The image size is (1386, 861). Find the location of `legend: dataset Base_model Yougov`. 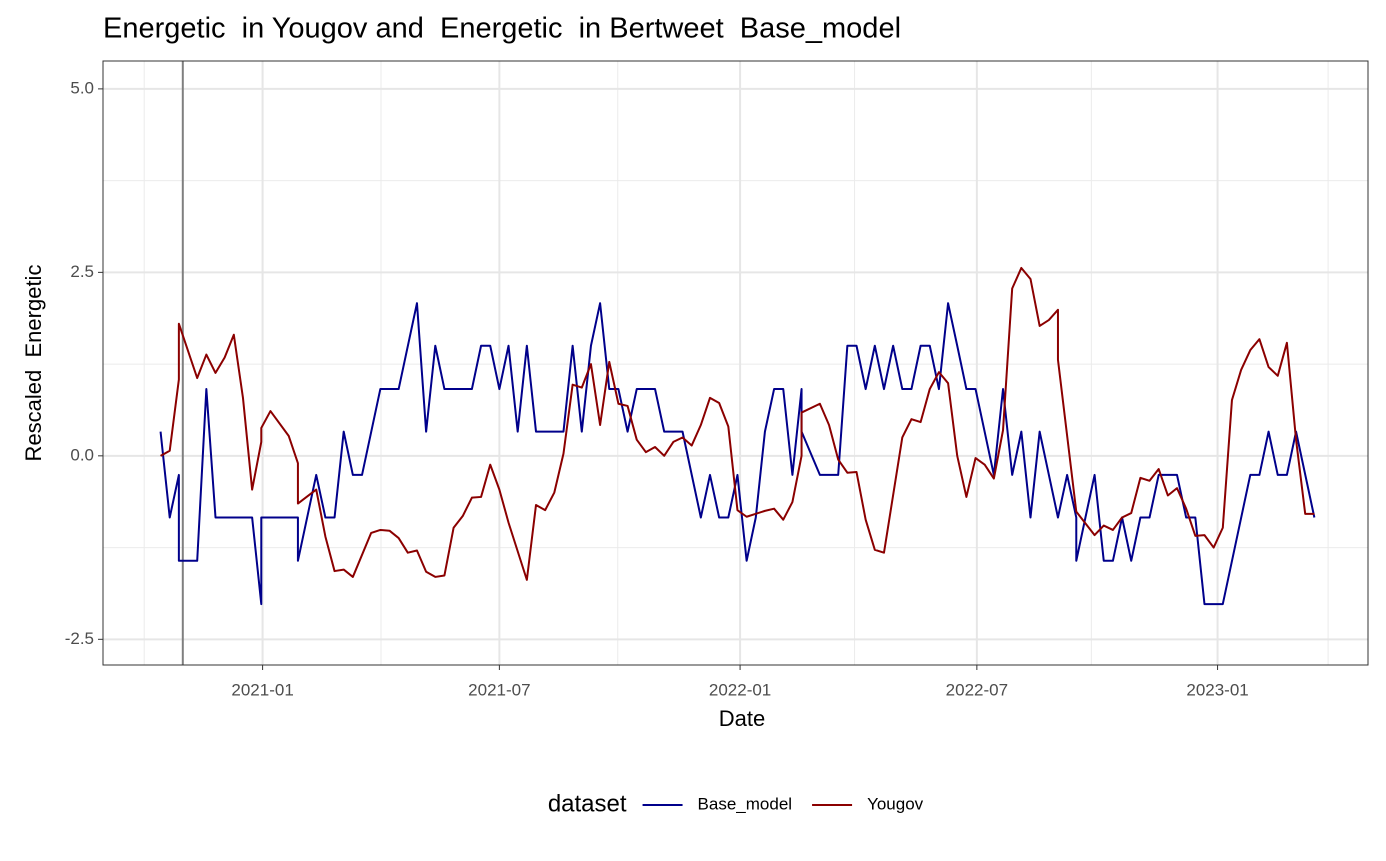

legend: dataset Base_model Yougov is located at coordinates (736, 803).